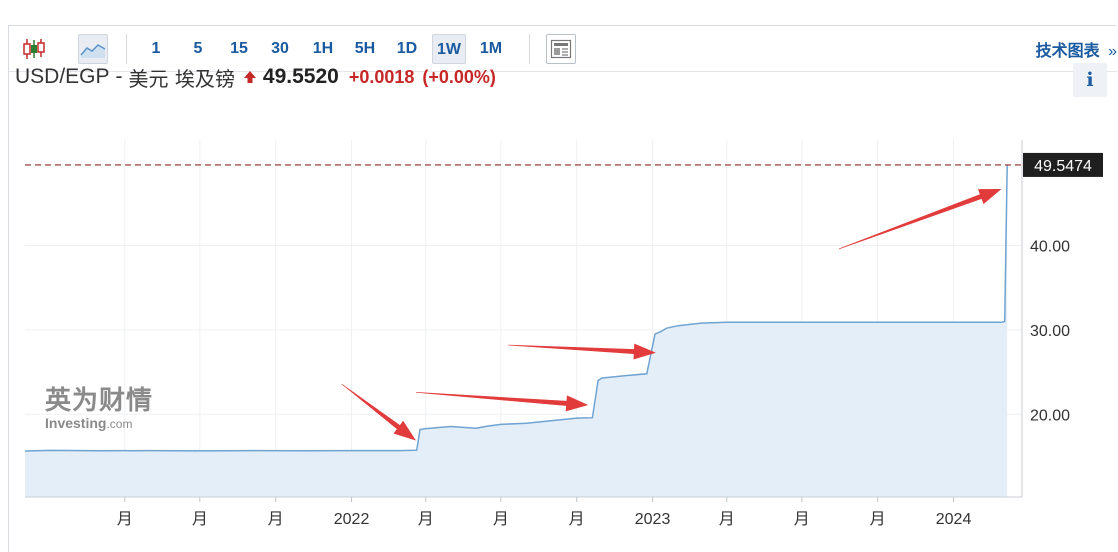  I want to click on tech-chart-link: 技术图表 », so click(1076, 49).